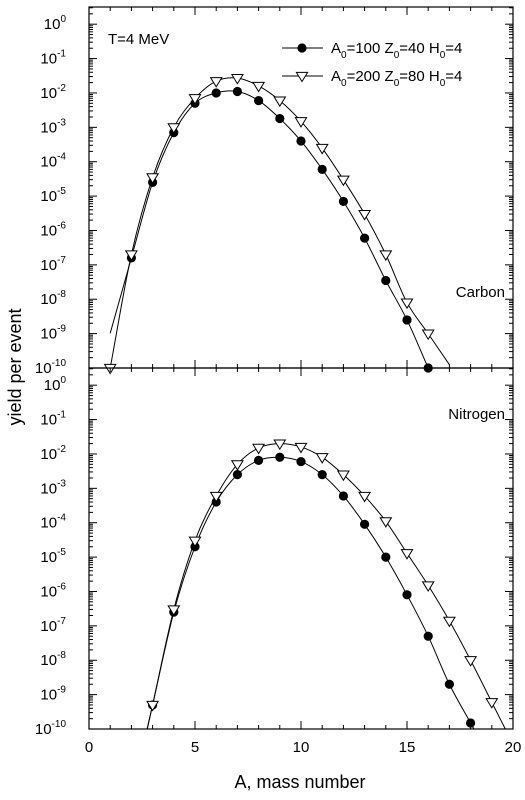  What do you see at coordinates (299, 782) in the screenshot?
I see `x-axis-title: A, mass number` at bounding box center [299, 782].